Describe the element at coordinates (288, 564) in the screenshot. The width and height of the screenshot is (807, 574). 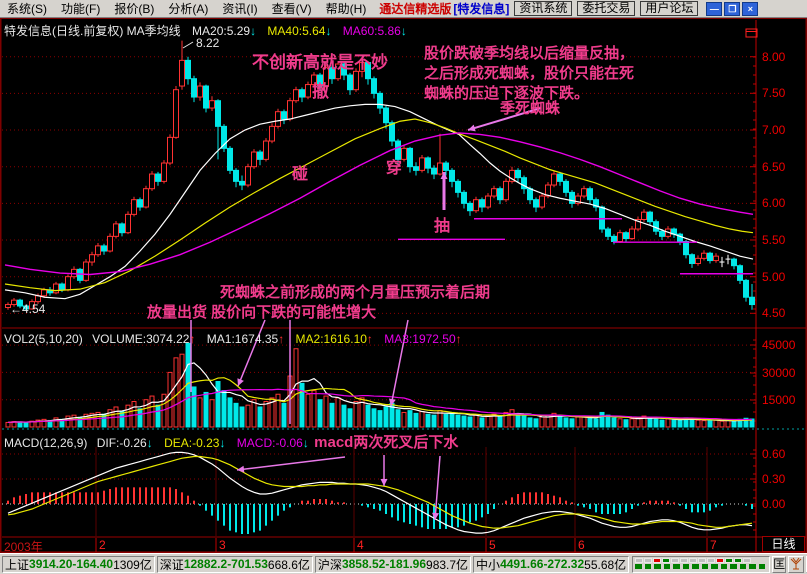
I see `index-amount: 668.6亿` at that location.